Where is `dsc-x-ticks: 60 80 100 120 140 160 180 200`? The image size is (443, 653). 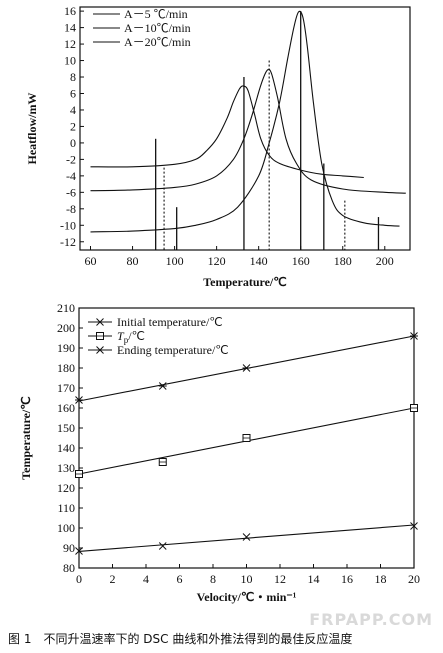
dsc-x-ticks: 60 80 100 120 140 160 180 200 is located at coordinates (239, 257).